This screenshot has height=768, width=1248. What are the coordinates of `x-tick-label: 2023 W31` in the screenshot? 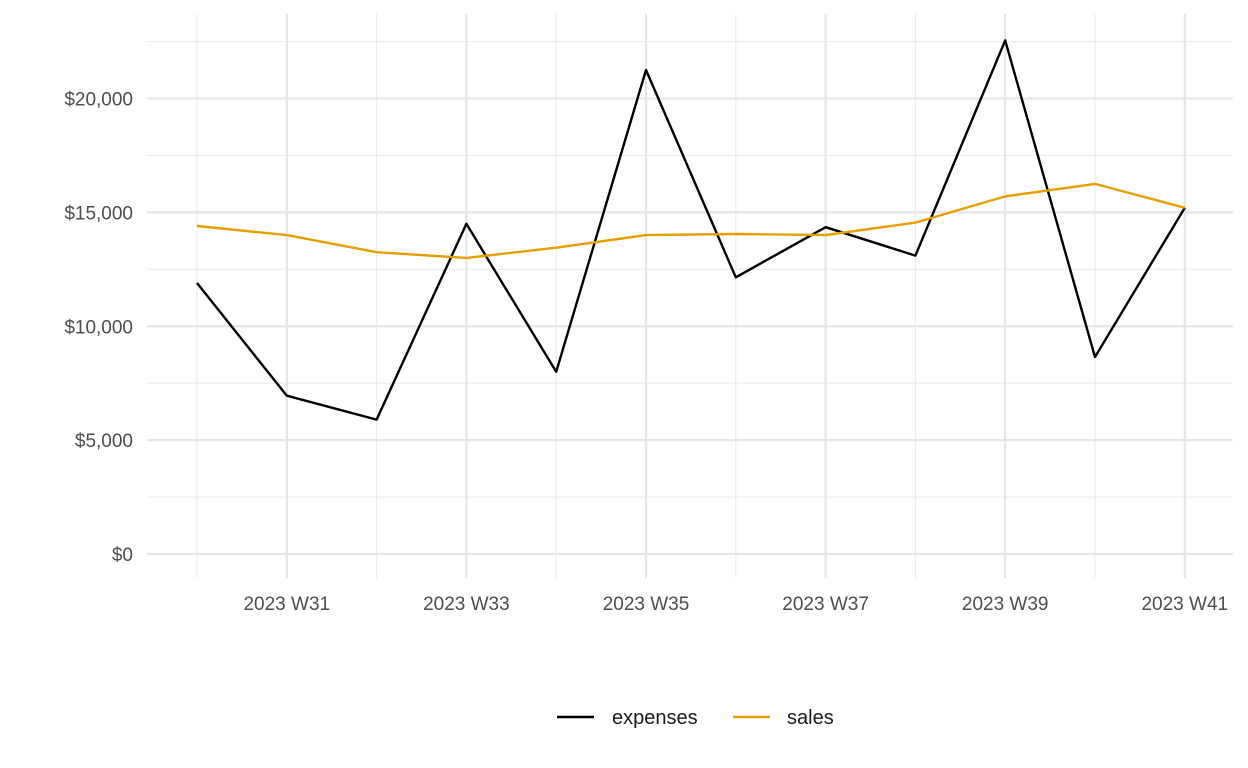 It's located at (286, 604).